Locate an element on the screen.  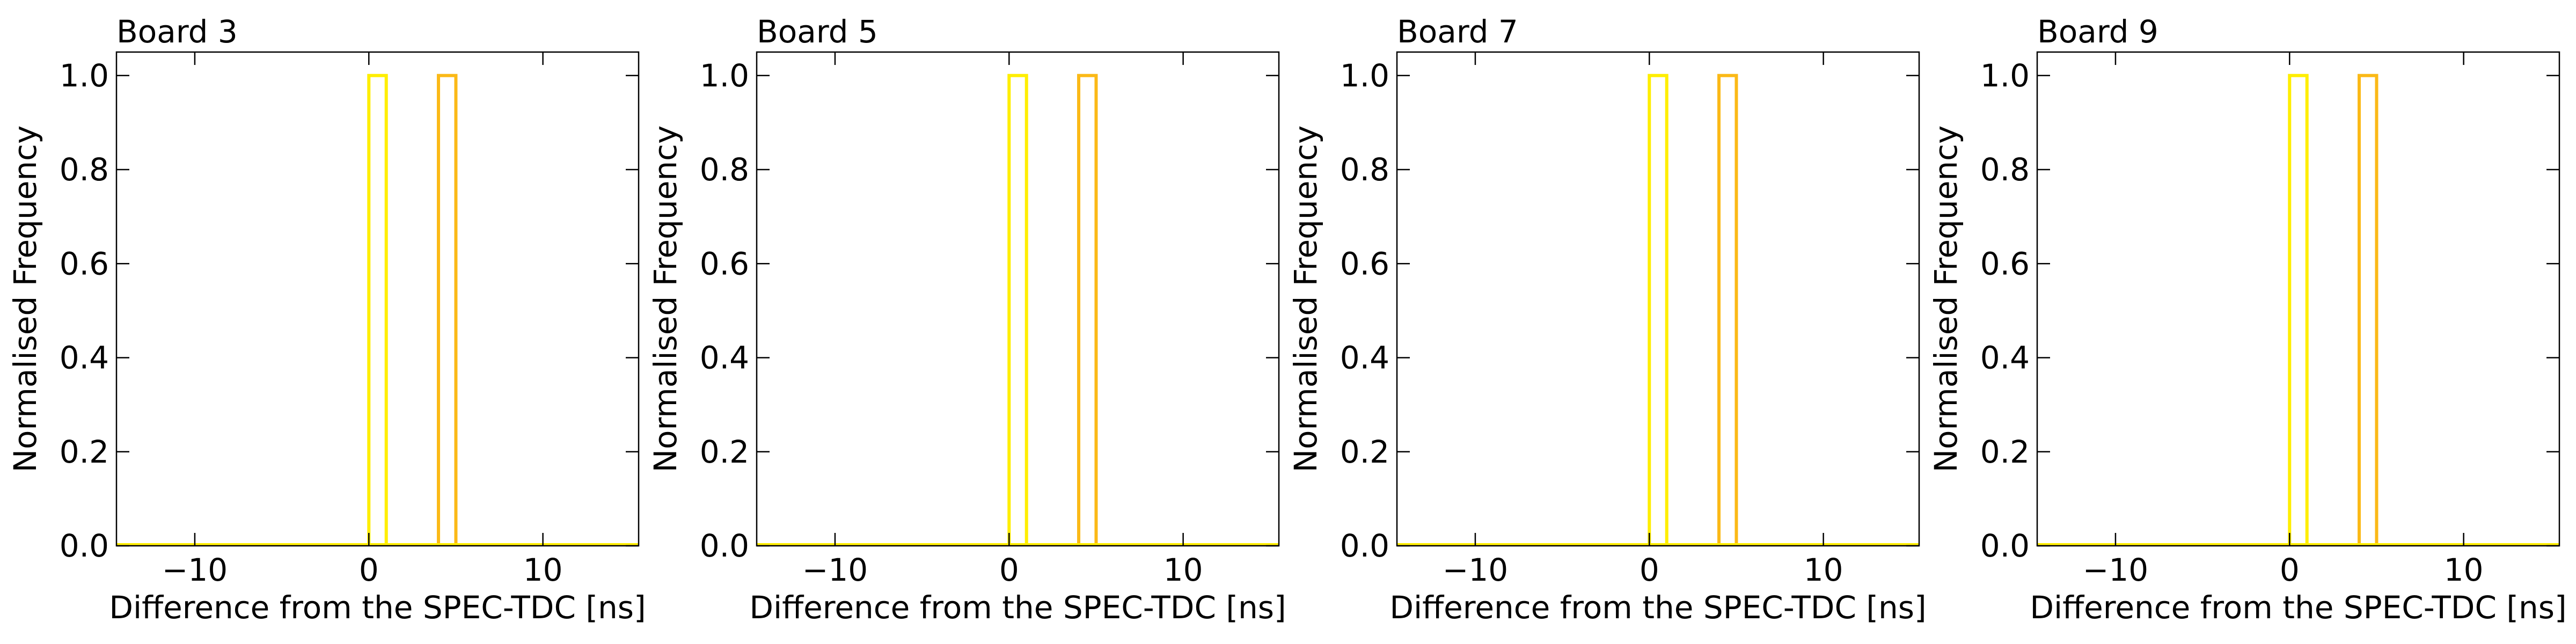
chart-title: Board 7 is located at coordinates (1457, 31).